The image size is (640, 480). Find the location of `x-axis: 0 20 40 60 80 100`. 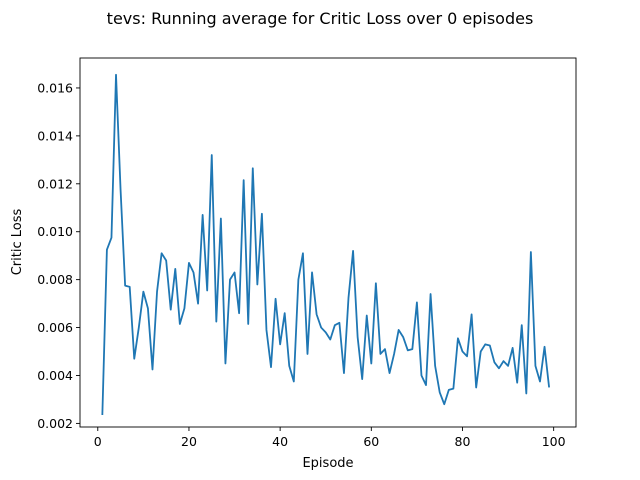

x-axis: 0 20 40 60 80 100 is located at coordinates (330, 438).